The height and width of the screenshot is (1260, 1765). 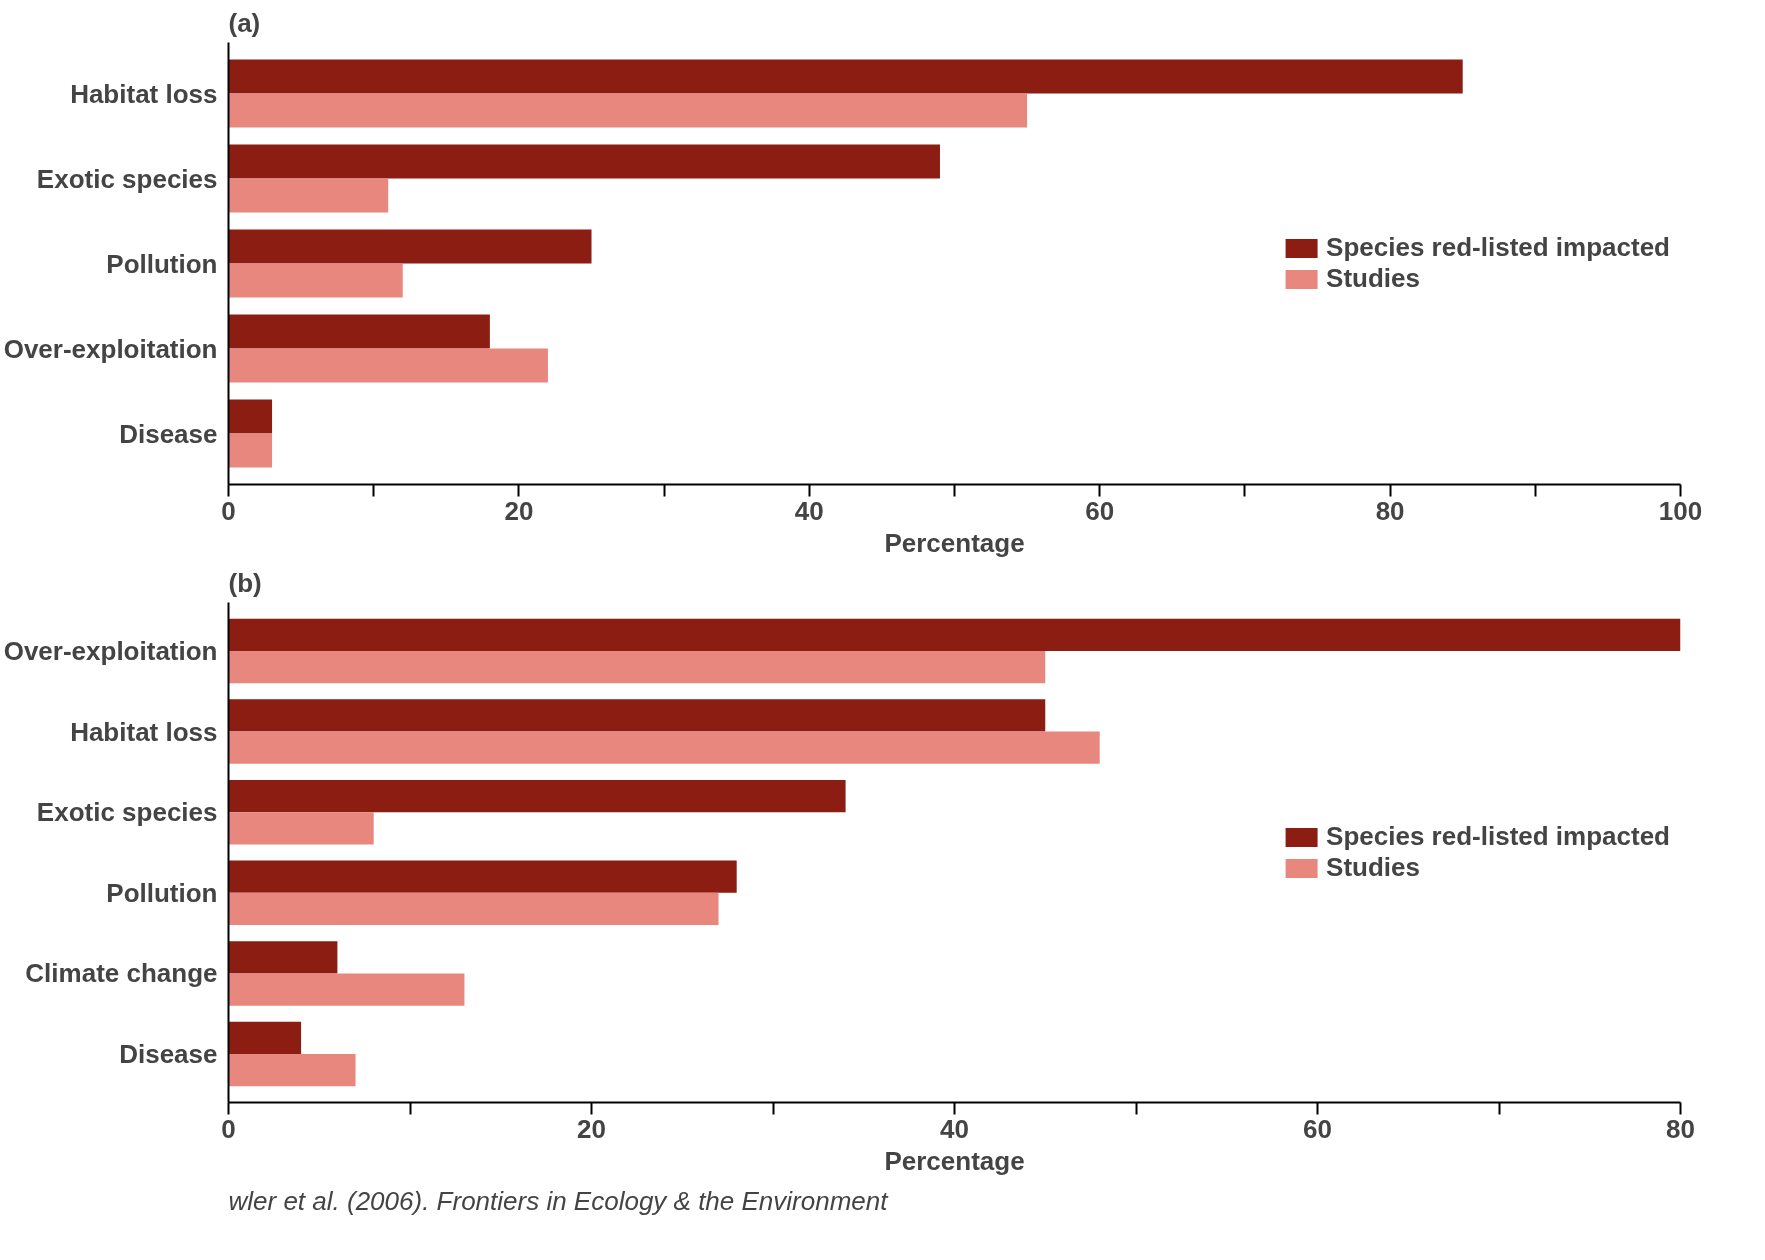 What do you see at coordinates (559, 1200) in the screenshot?
I see `text: wler et al. (2006). Frontiers in Ecology & the Environment` at bounding box center [559, 1200].